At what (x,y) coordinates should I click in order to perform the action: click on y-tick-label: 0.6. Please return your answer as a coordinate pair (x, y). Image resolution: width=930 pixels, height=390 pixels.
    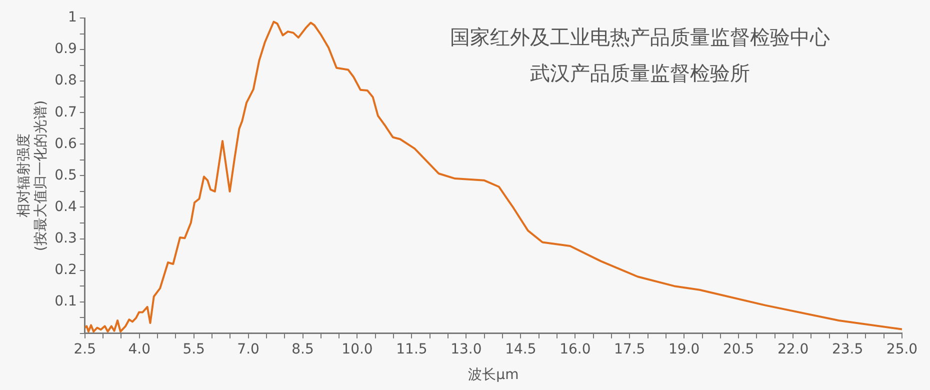
    Looking at the image, I should click on (65, 144).